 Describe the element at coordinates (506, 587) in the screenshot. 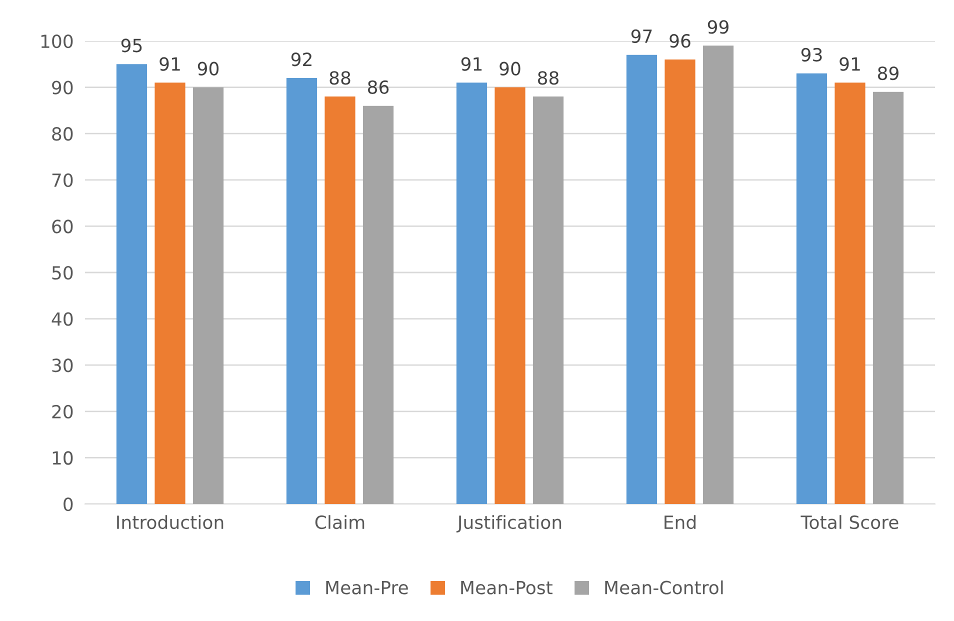

I see `legend-label: Mean-Post` at that location.